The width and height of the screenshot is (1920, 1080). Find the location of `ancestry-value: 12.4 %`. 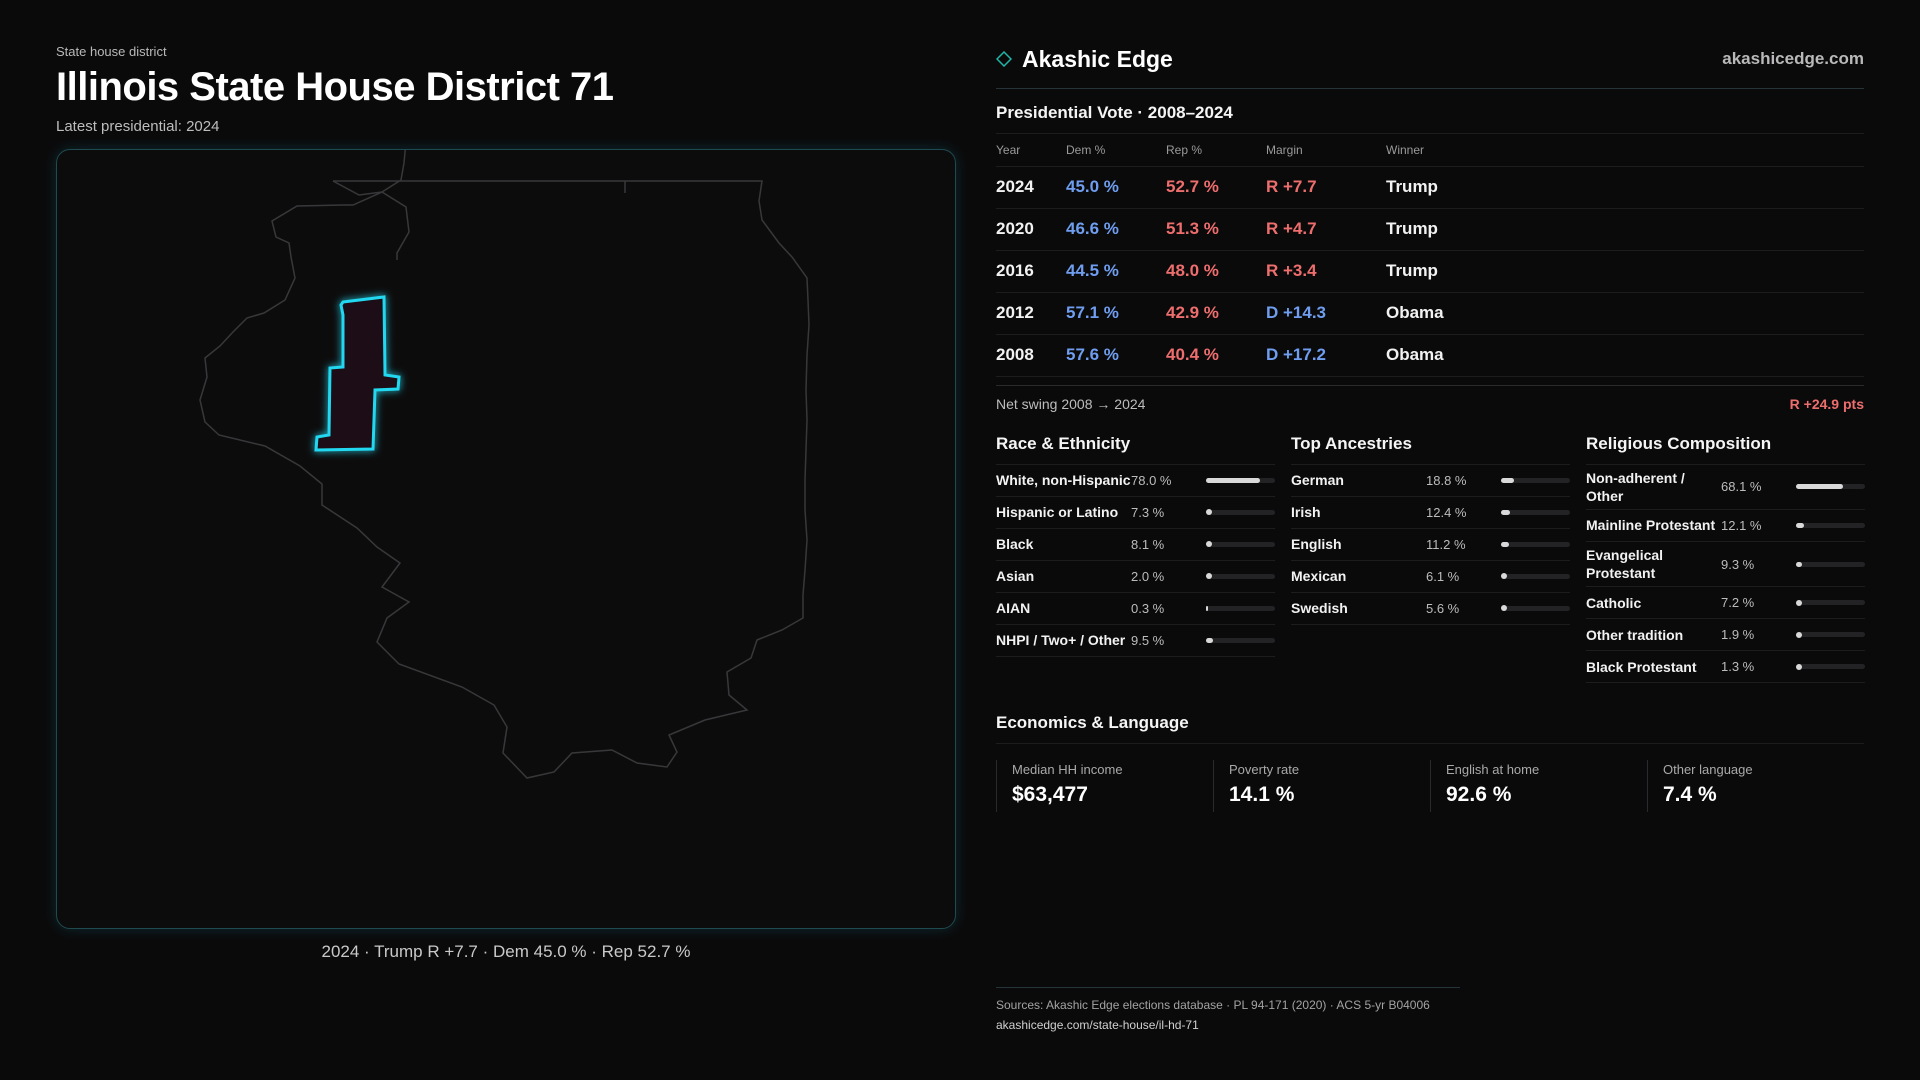

ancestry-value: 12.4 % is located at coordinates (1446, 512).